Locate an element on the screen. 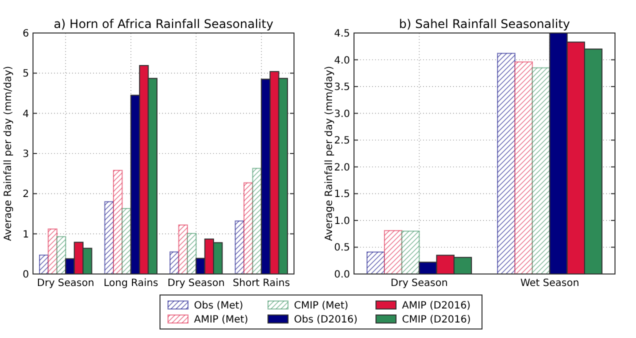 The image size is (636, 338). y-tick-label: 0.5 is located at coordinates (342, 248).